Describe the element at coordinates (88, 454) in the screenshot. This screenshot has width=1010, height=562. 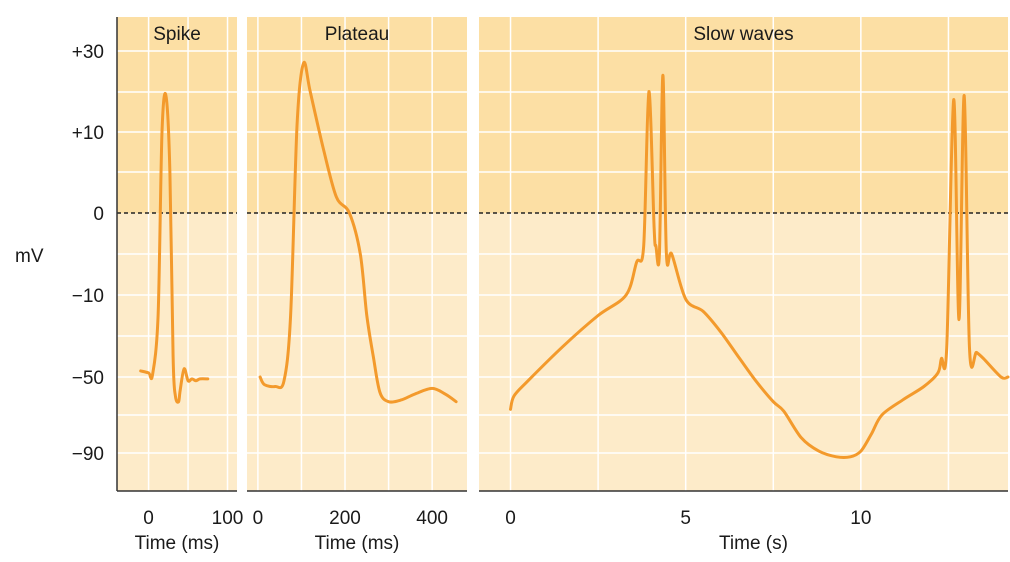
I see `y-tick-label: −90` at that location.